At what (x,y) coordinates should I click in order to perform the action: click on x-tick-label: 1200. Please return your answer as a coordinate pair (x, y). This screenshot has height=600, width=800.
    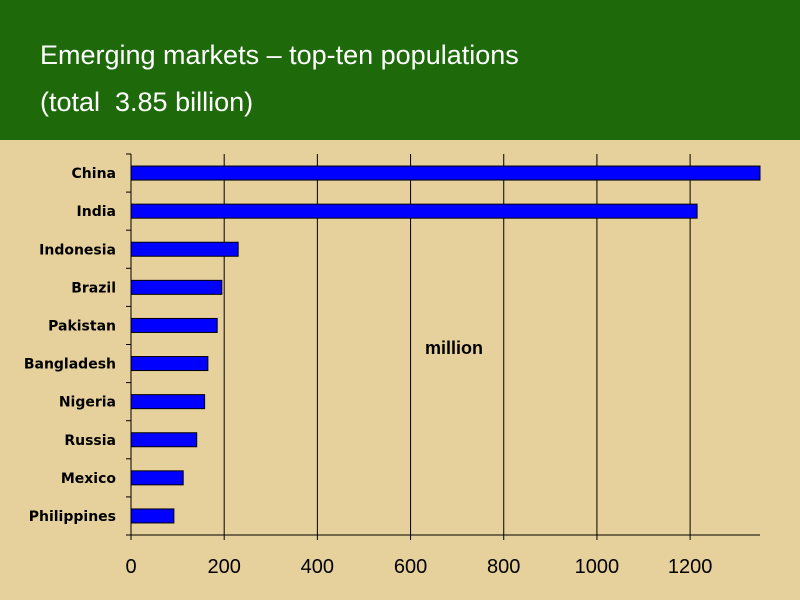
    Looking at the image, I should click on (690, 567).